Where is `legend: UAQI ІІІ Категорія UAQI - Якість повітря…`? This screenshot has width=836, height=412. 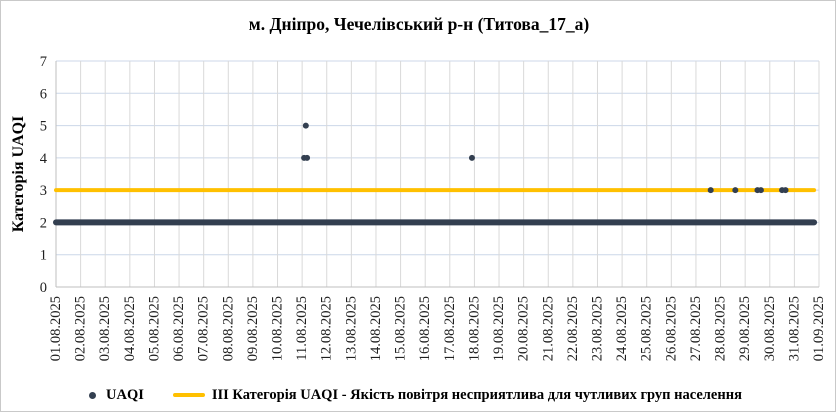
legend: UAQI ІІІ Категорія UAQI - Якість повітря… is located at coordinates (415, 395).